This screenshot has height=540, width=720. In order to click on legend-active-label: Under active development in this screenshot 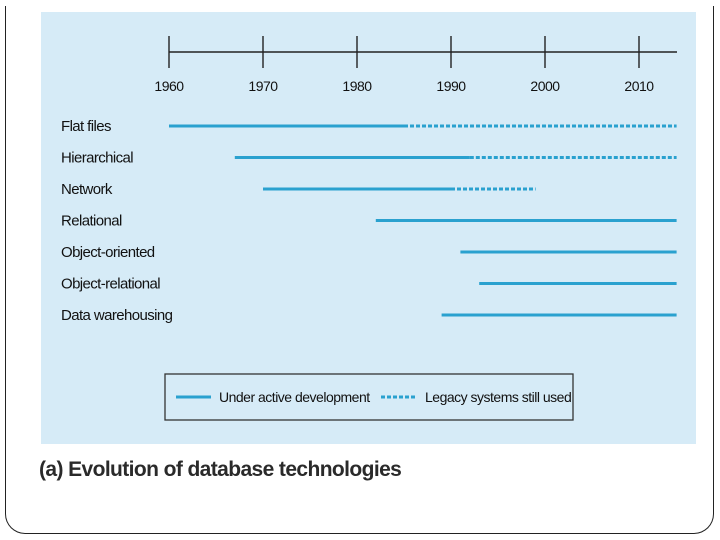, I will do `click(294, 397)`.